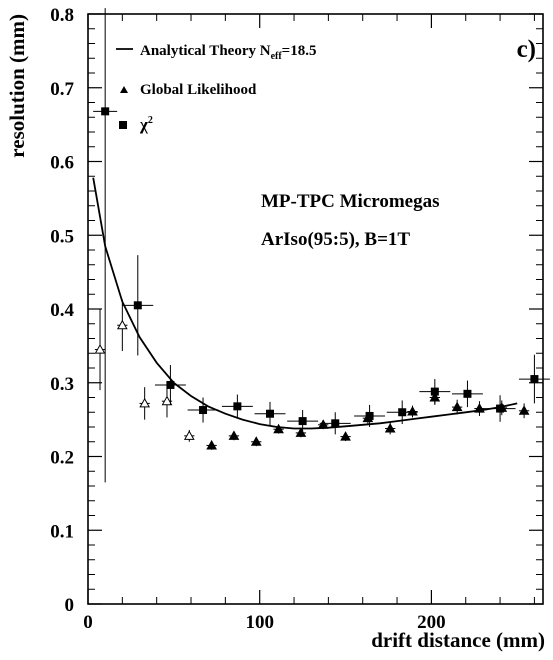 The height and width of the screenshot is (660, 553). Describe the element at coordinates (62, 236) in the screenshot. I see `y-tick-label: 0.5` at that location.